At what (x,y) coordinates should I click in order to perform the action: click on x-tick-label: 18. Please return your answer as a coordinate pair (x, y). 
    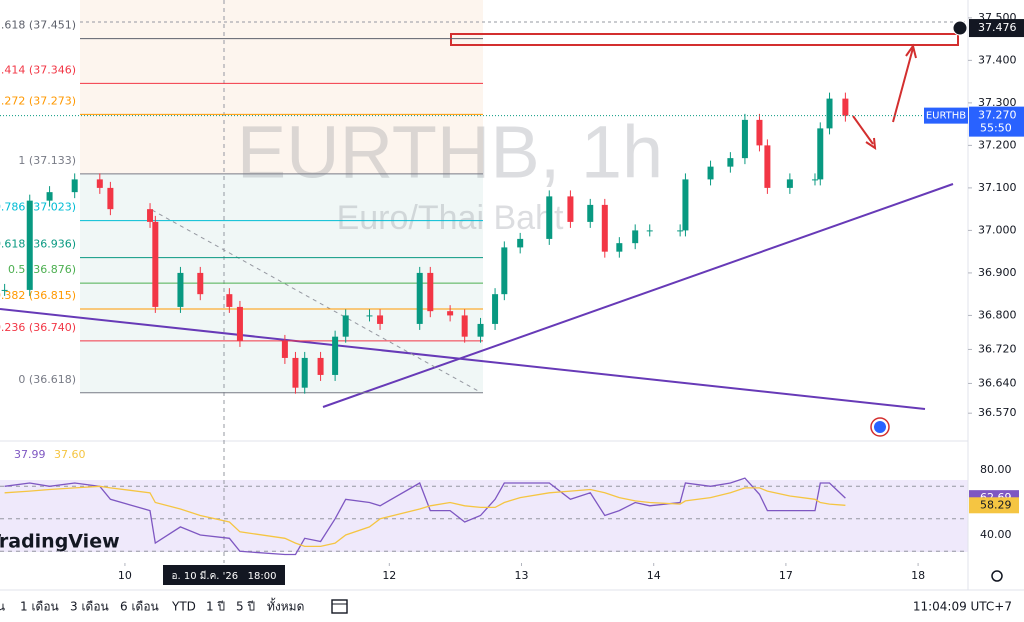
    Looking at the image, I should click on (918, 575).